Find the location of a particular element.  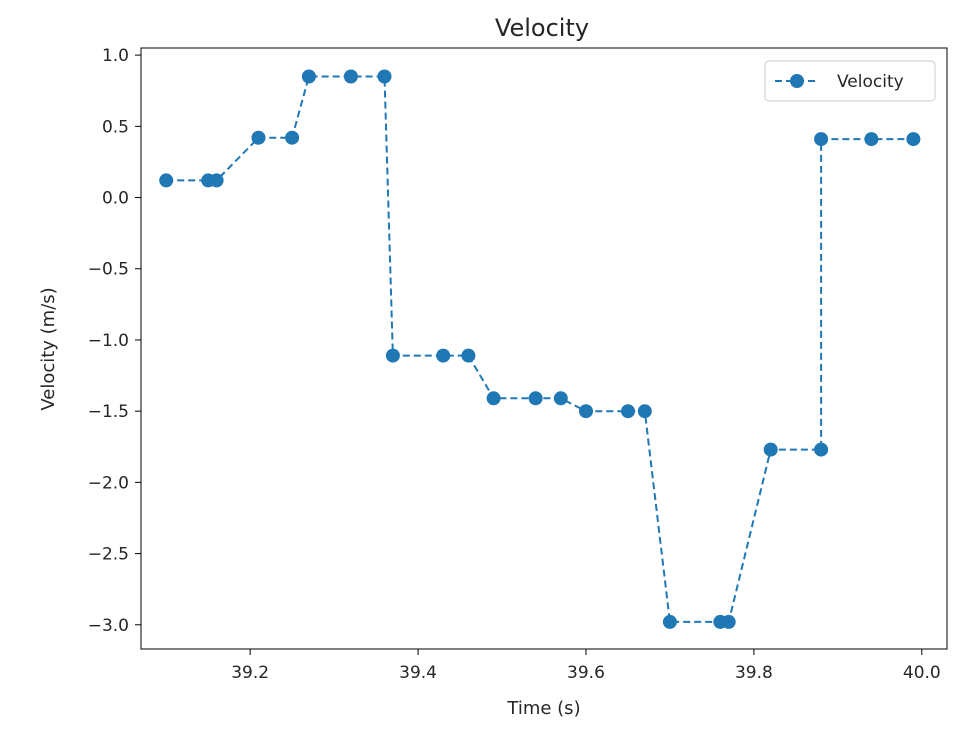

y-tick-label: 1.0 is located at coordinates (115, 56).